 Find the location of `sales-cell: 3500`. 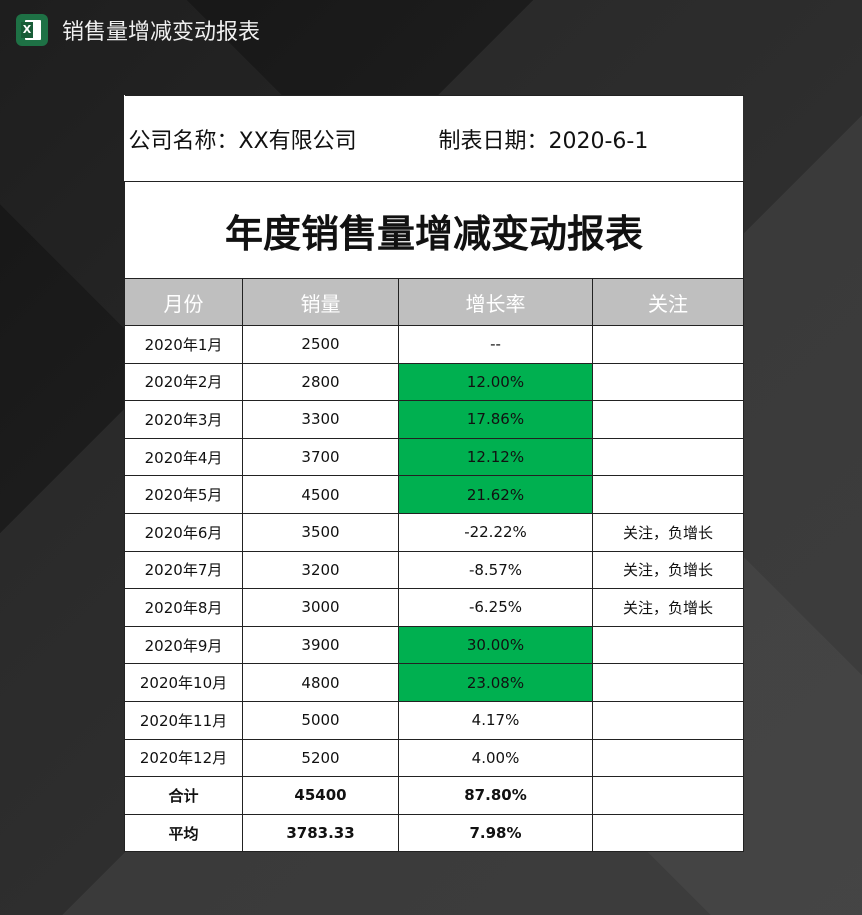

sales-cell: 3500 is located at coordinates (320, 532).